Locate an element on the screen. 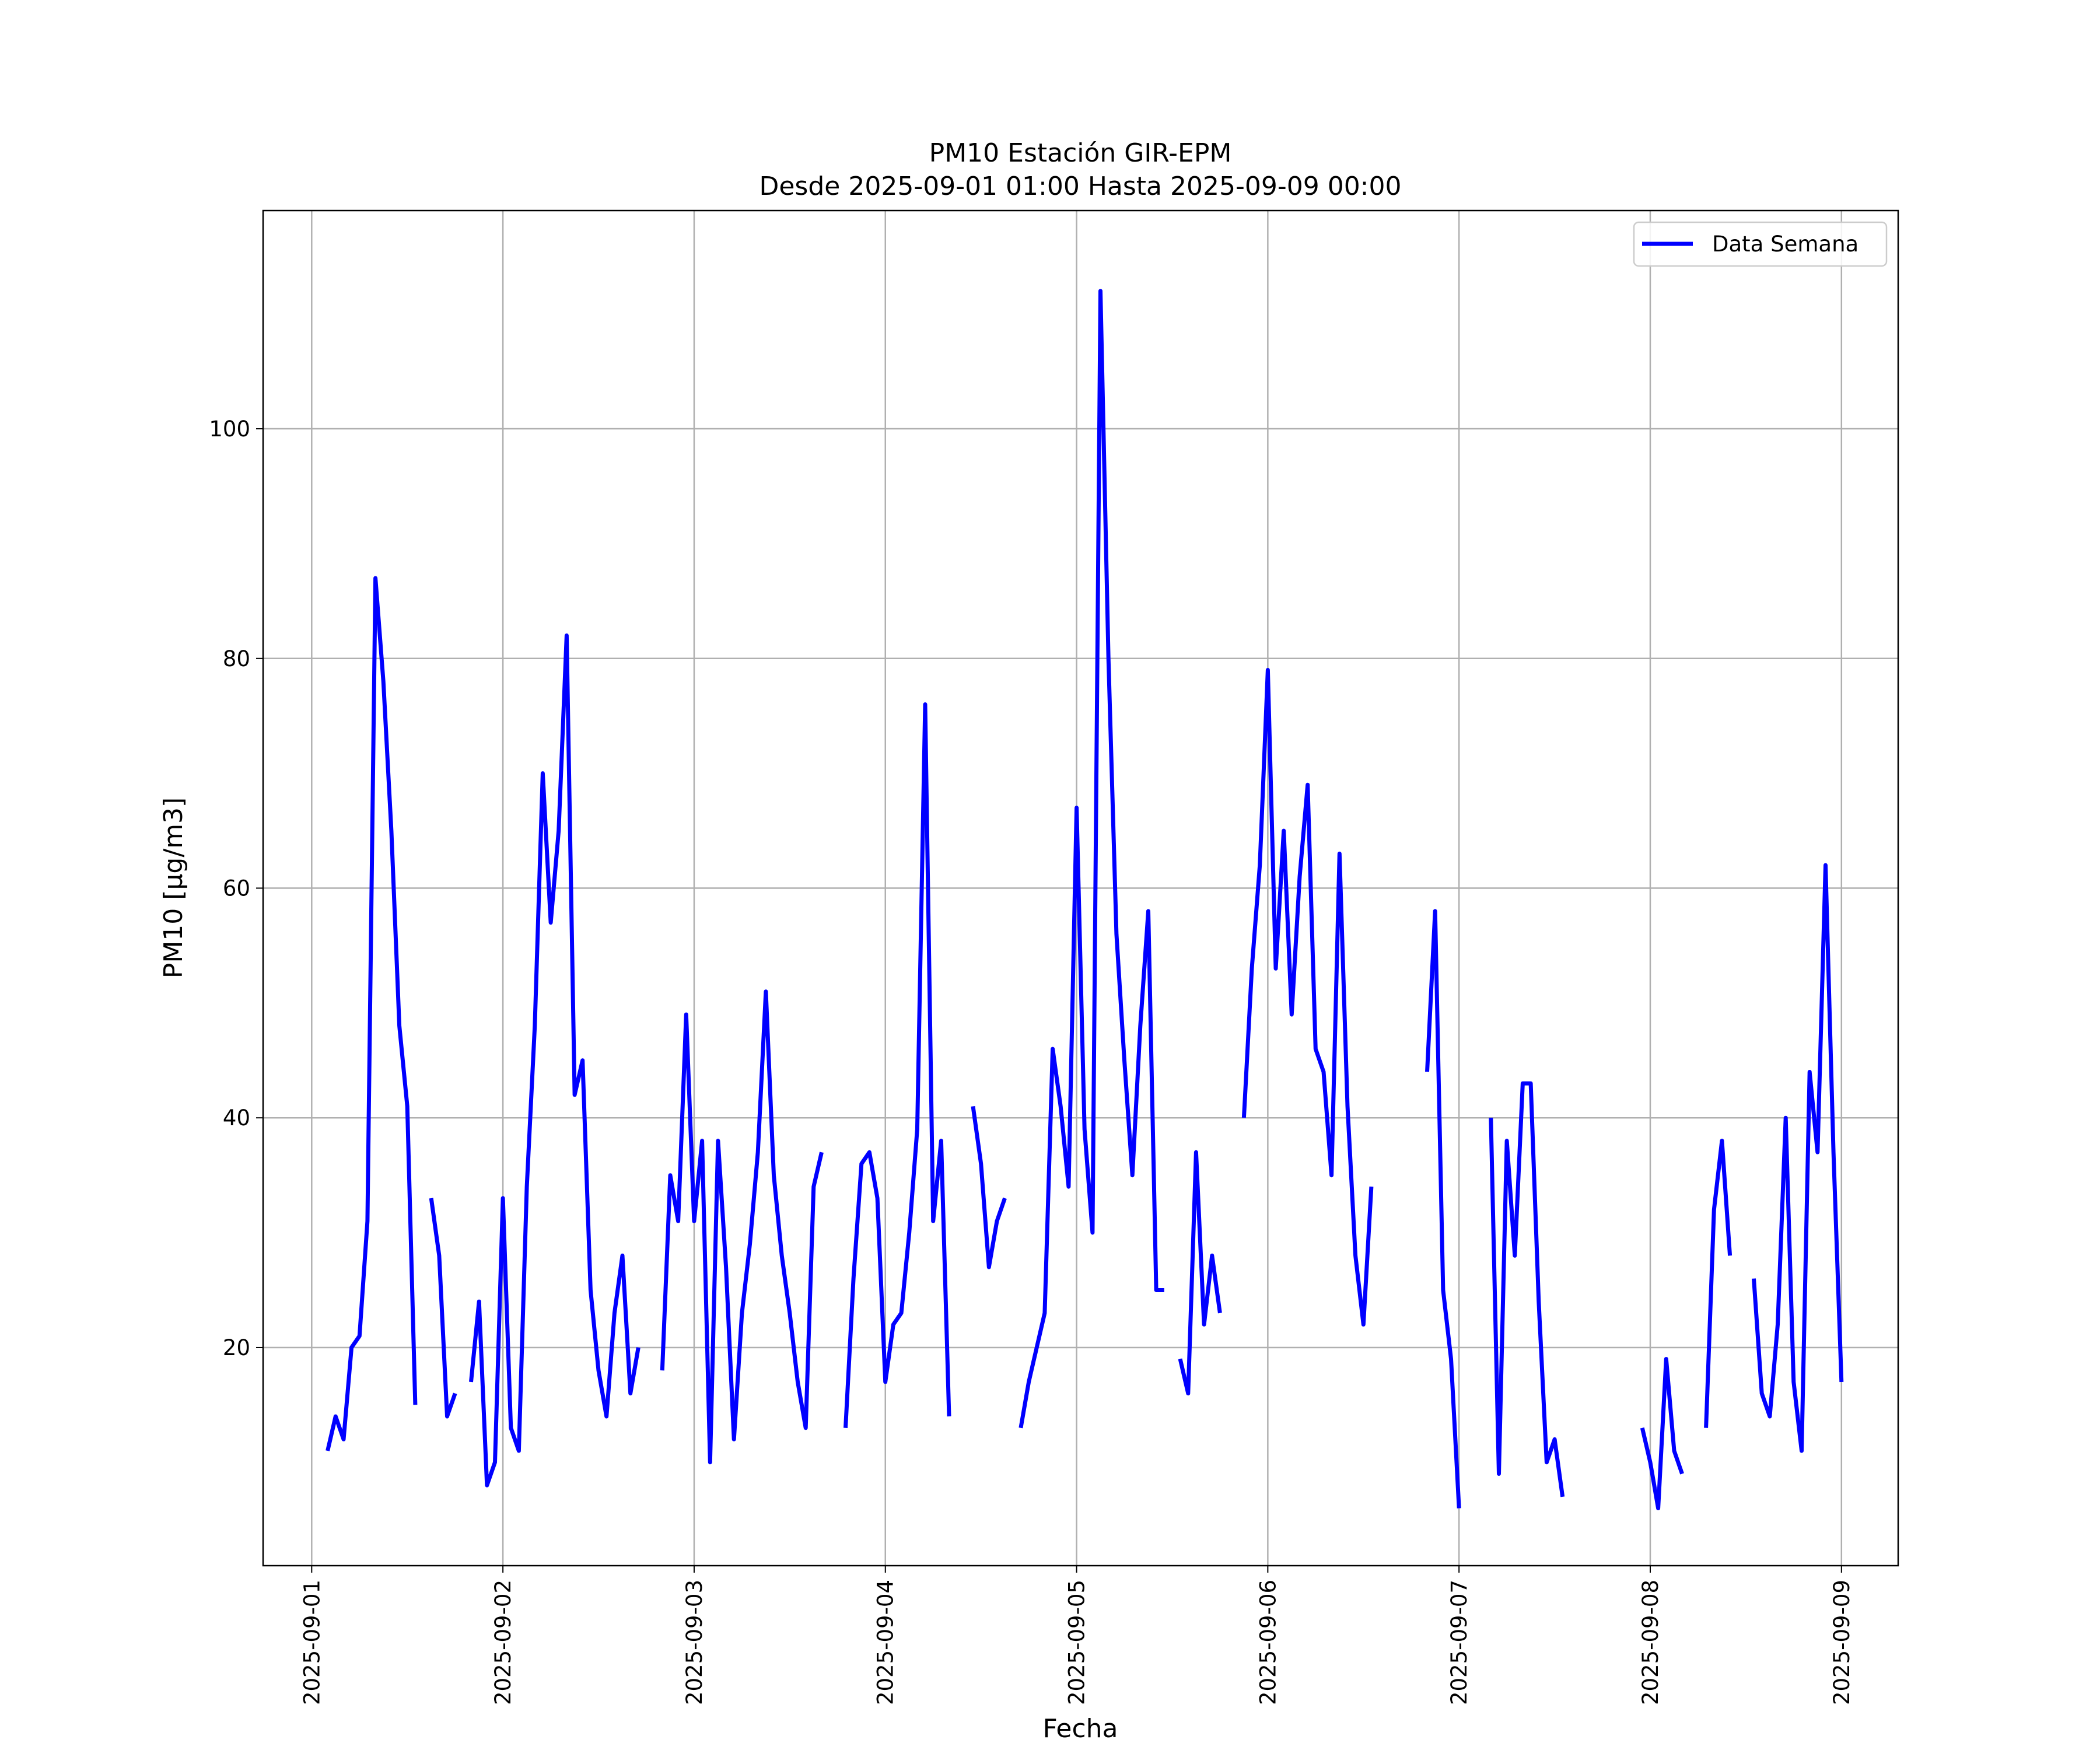  chart-title: PM10 Estación GIR-EPM is located at coordinates (1080, 153).